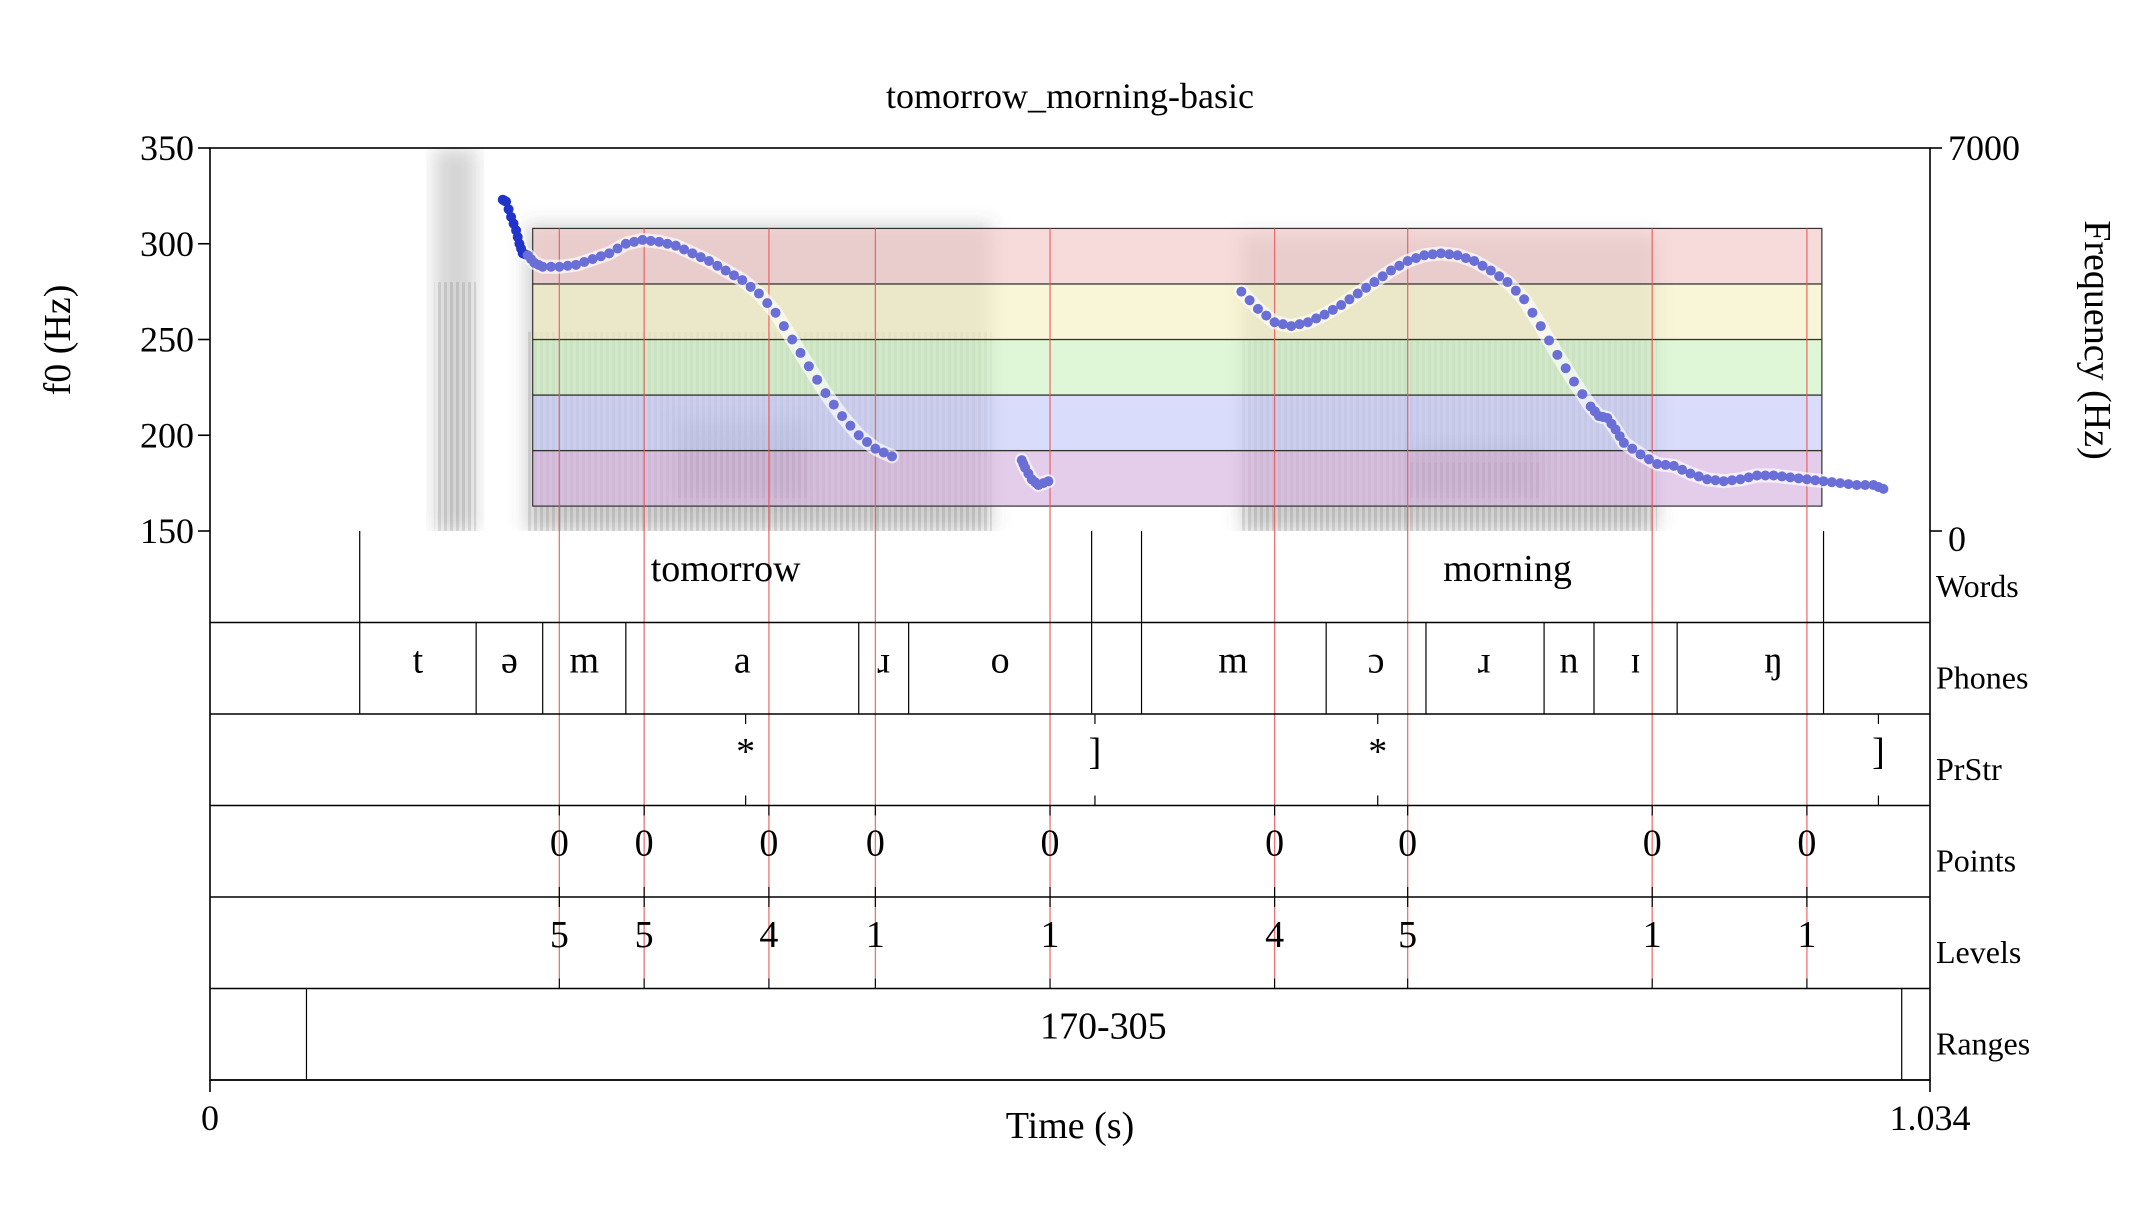  Describe the element at coordinates (418, 660) in the screenshot. I see `tier-label: t` at that location.